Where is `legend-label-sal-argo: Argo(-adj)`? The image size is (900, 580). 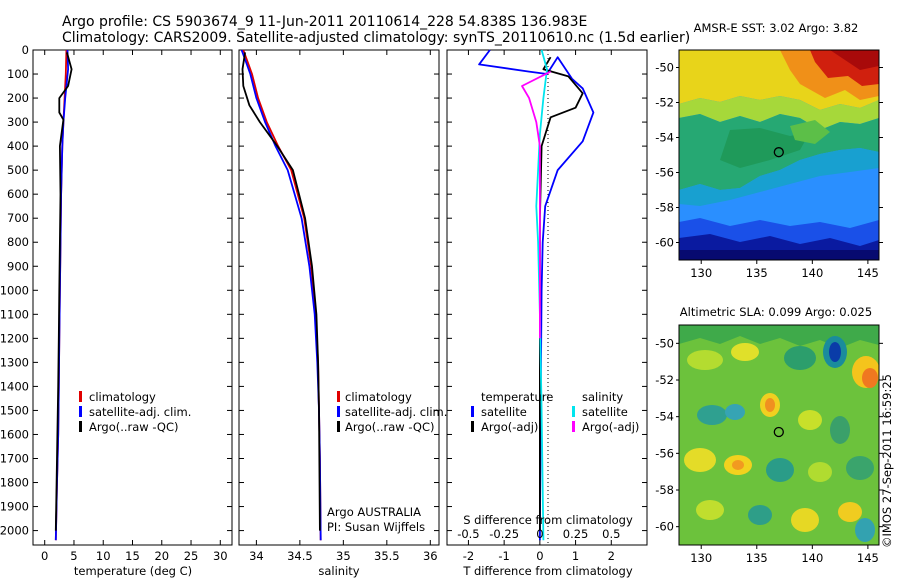 legend-label-sal-argo: Argo(-adj) is located at coordinates (610, 427).